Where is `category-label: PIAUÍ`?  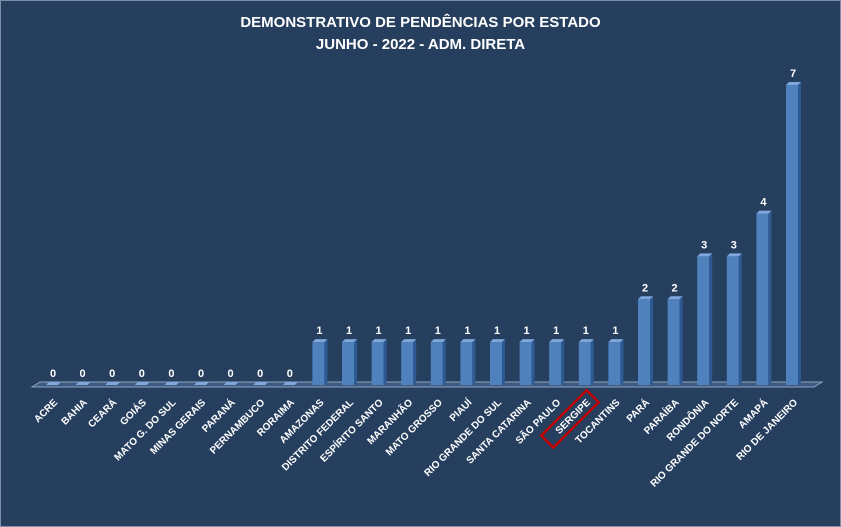
category-label: PIAUÍ is located at coordinates (460, 410).